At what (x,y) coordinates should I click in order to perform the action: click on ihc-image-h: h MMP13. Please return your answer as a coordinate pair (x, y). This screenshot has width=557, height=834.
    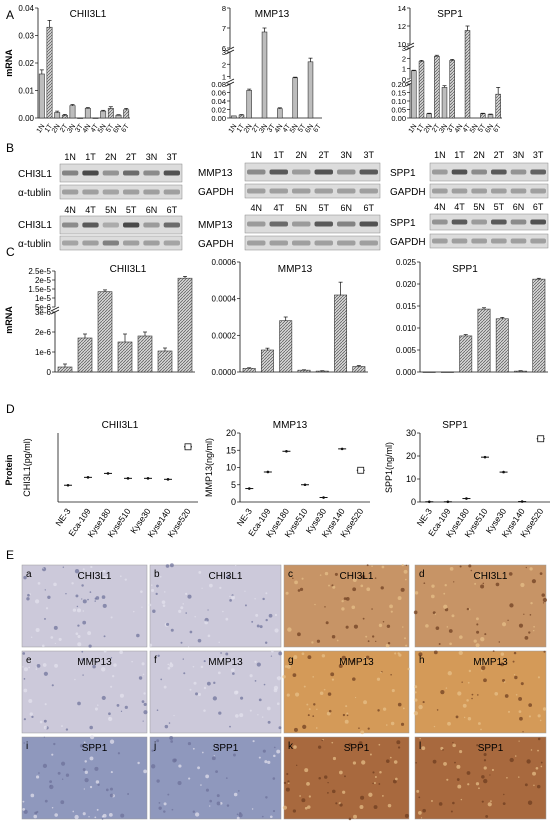
    Looking at the image, I should click on (480, 692).